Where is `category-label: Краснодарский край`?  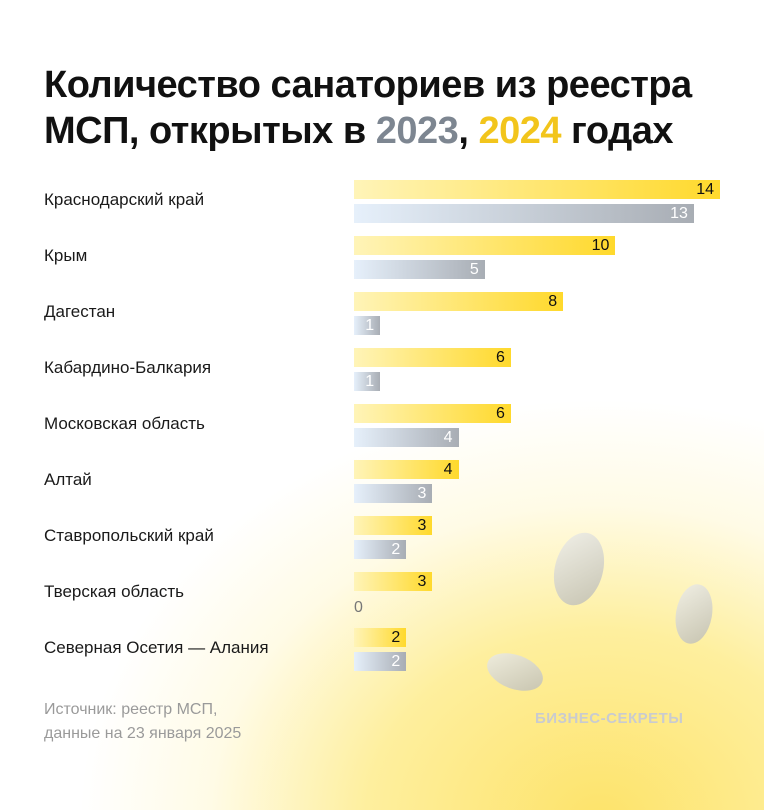
category-label: Краснодарский край is located at coordinates (124, 199).